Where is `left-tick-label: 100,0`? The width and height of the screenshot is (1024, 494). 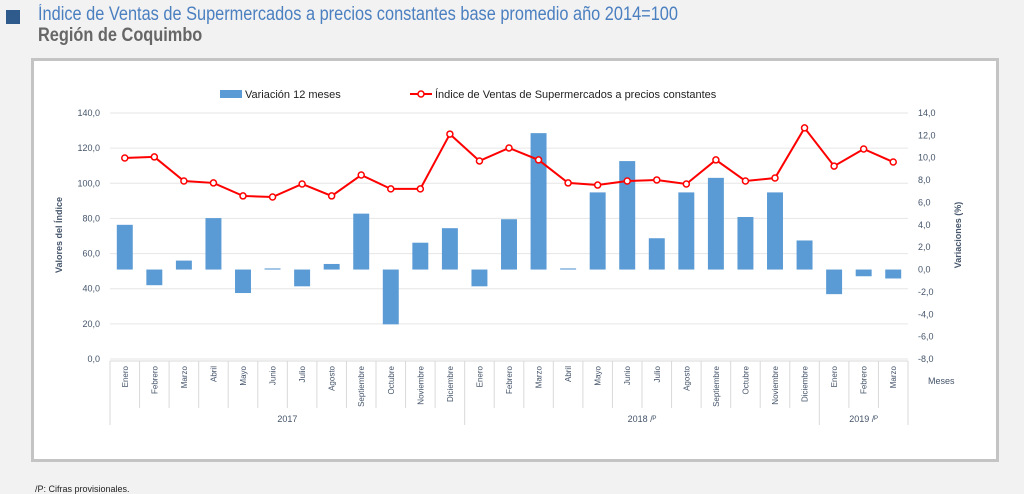 left-tick-label: 100,0 is located at coordinates (88, 183).